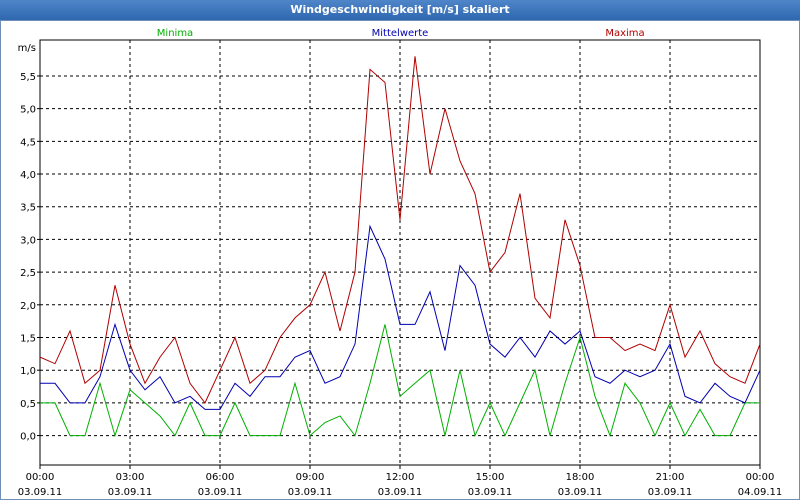  I want to click on x-tick-time: 06:00, so click(220, 477).